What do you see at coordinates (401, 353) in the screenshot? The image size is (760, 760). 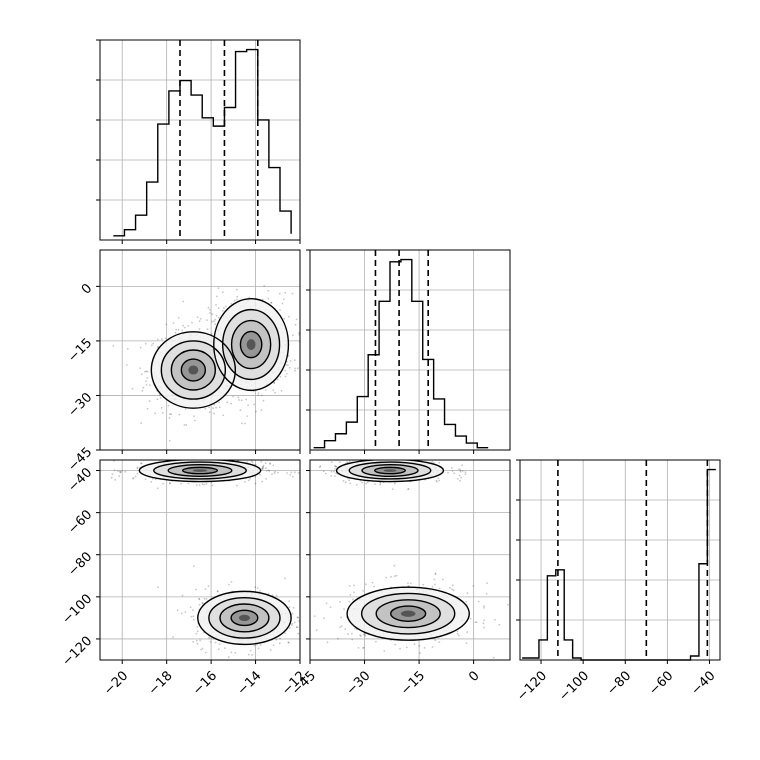 I see `histogram-p2` at bounding box center [401, 353].